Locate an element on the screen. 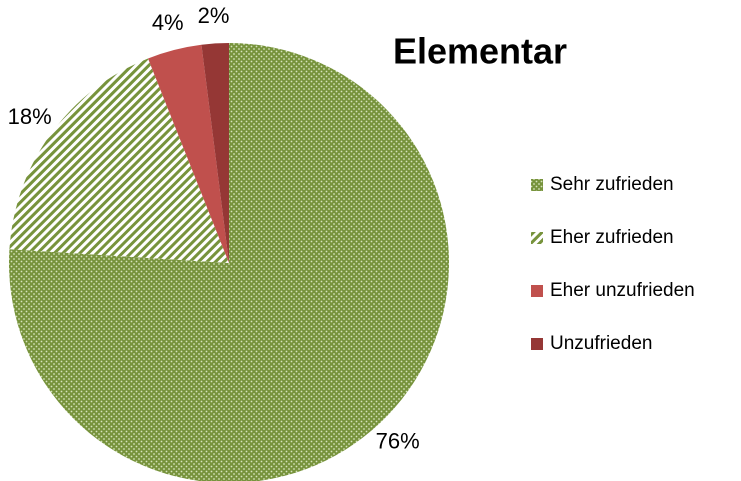 The height and width of the screenshot is (481, 741). legend-label: Eher zufrieden is located at coordinates (612, 237).